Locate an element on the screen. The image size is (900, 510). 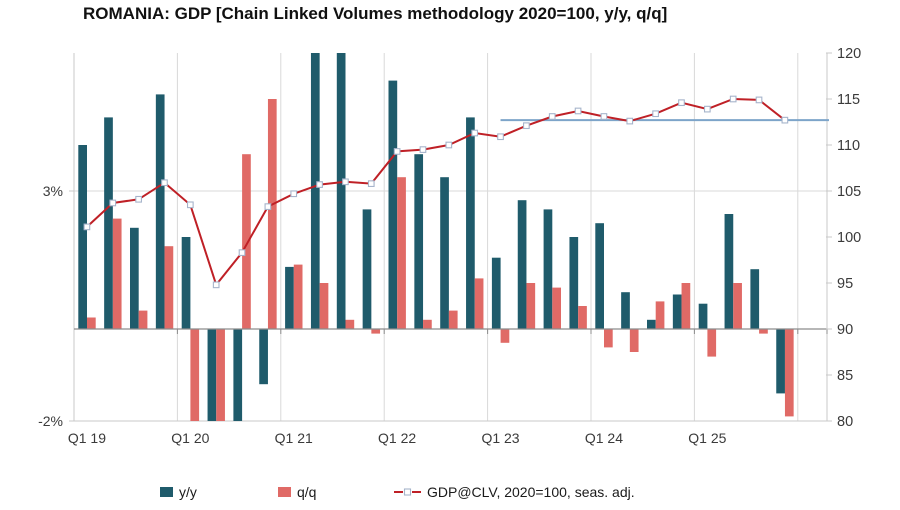
left-axis-label: 3% is located at coordinates (53, 191).